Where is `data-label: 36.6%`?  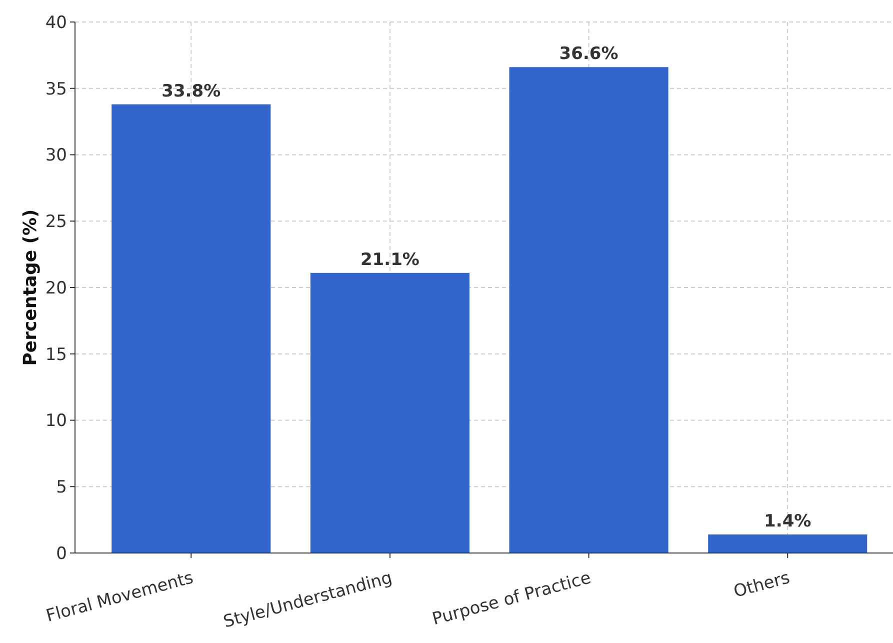 data-label: 36.6% is located at coordinates (588, 54).